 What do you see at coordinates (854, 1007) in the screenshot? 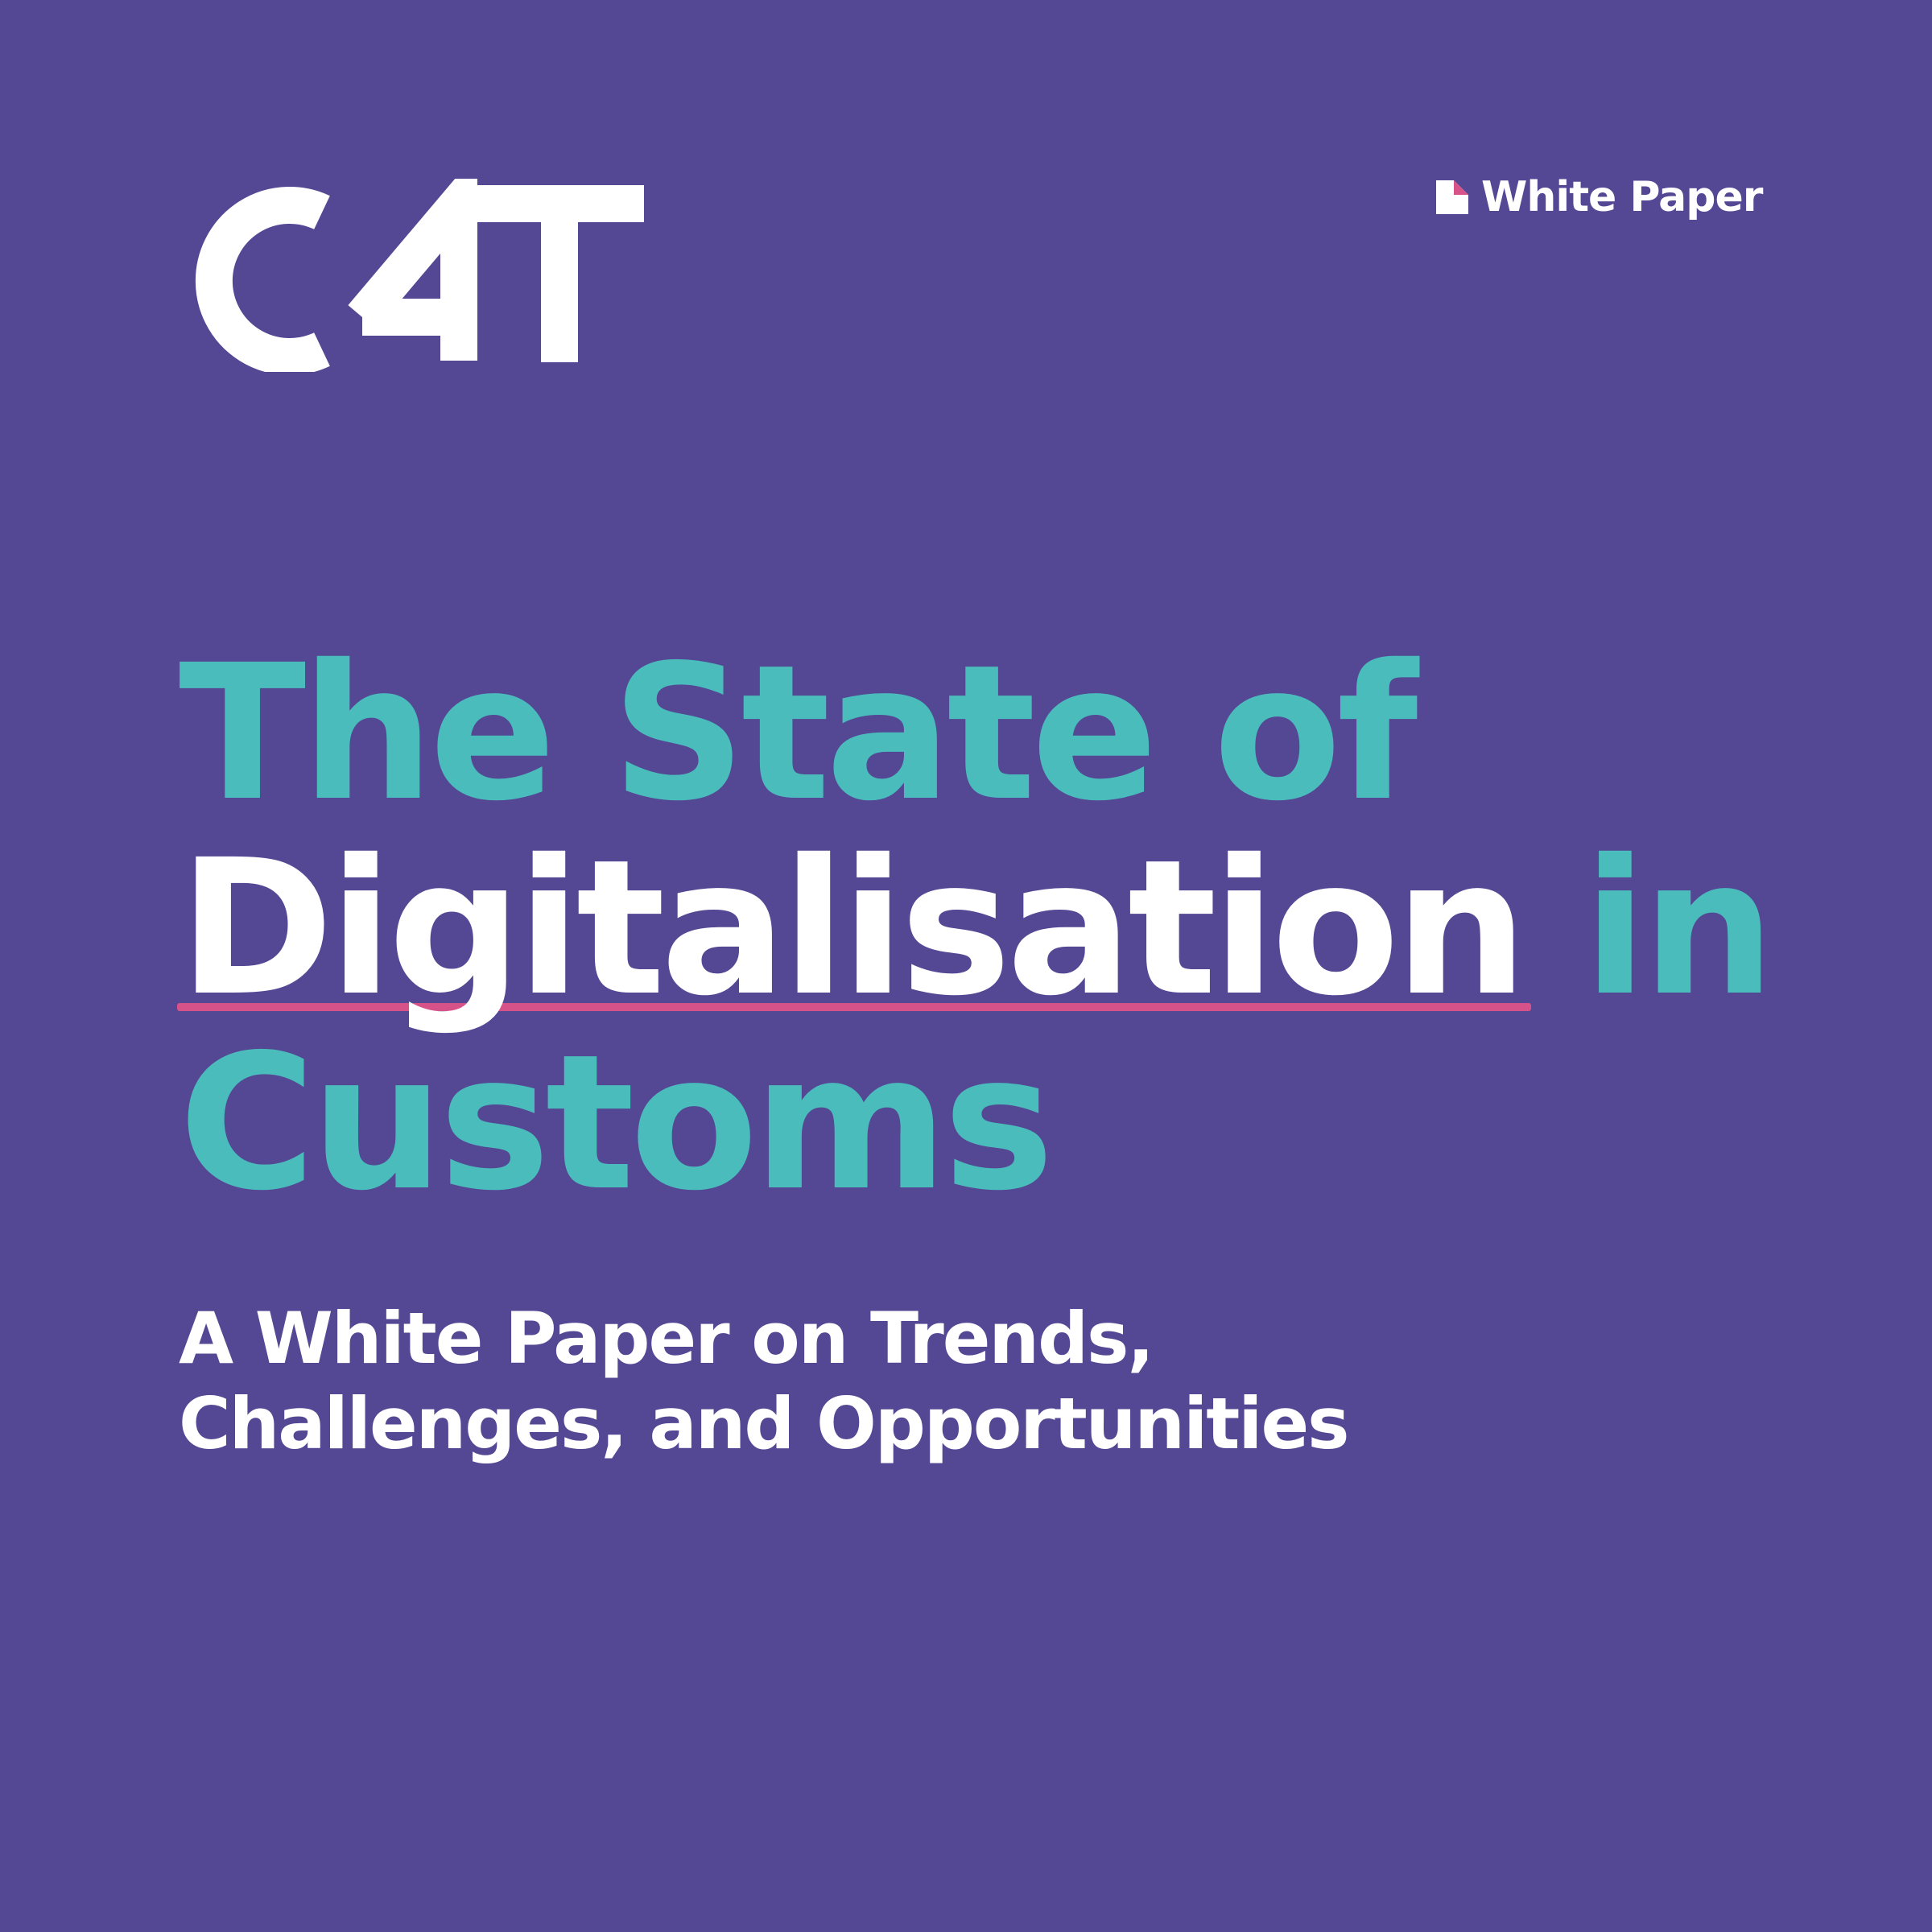
I see `pink-underline` at bounding box center [854, 1007].